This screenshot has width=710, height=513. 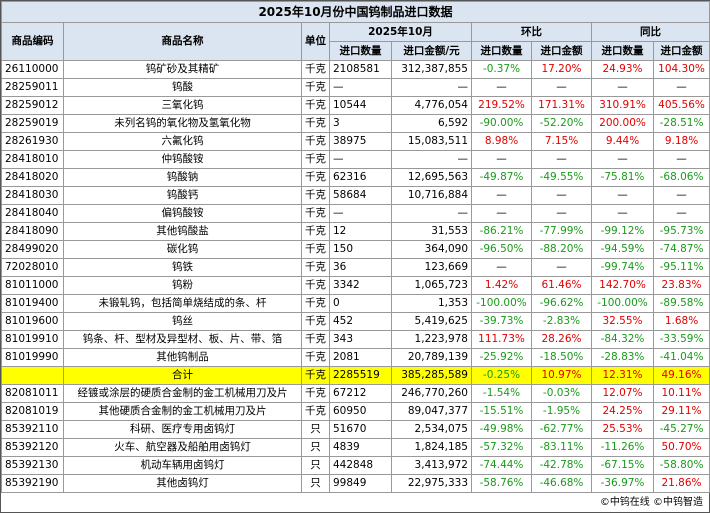 What do you see at coordinates (681, 267) in the screenshot?
I see `table-cell: -95.11%` at bounding box center [681, 267].